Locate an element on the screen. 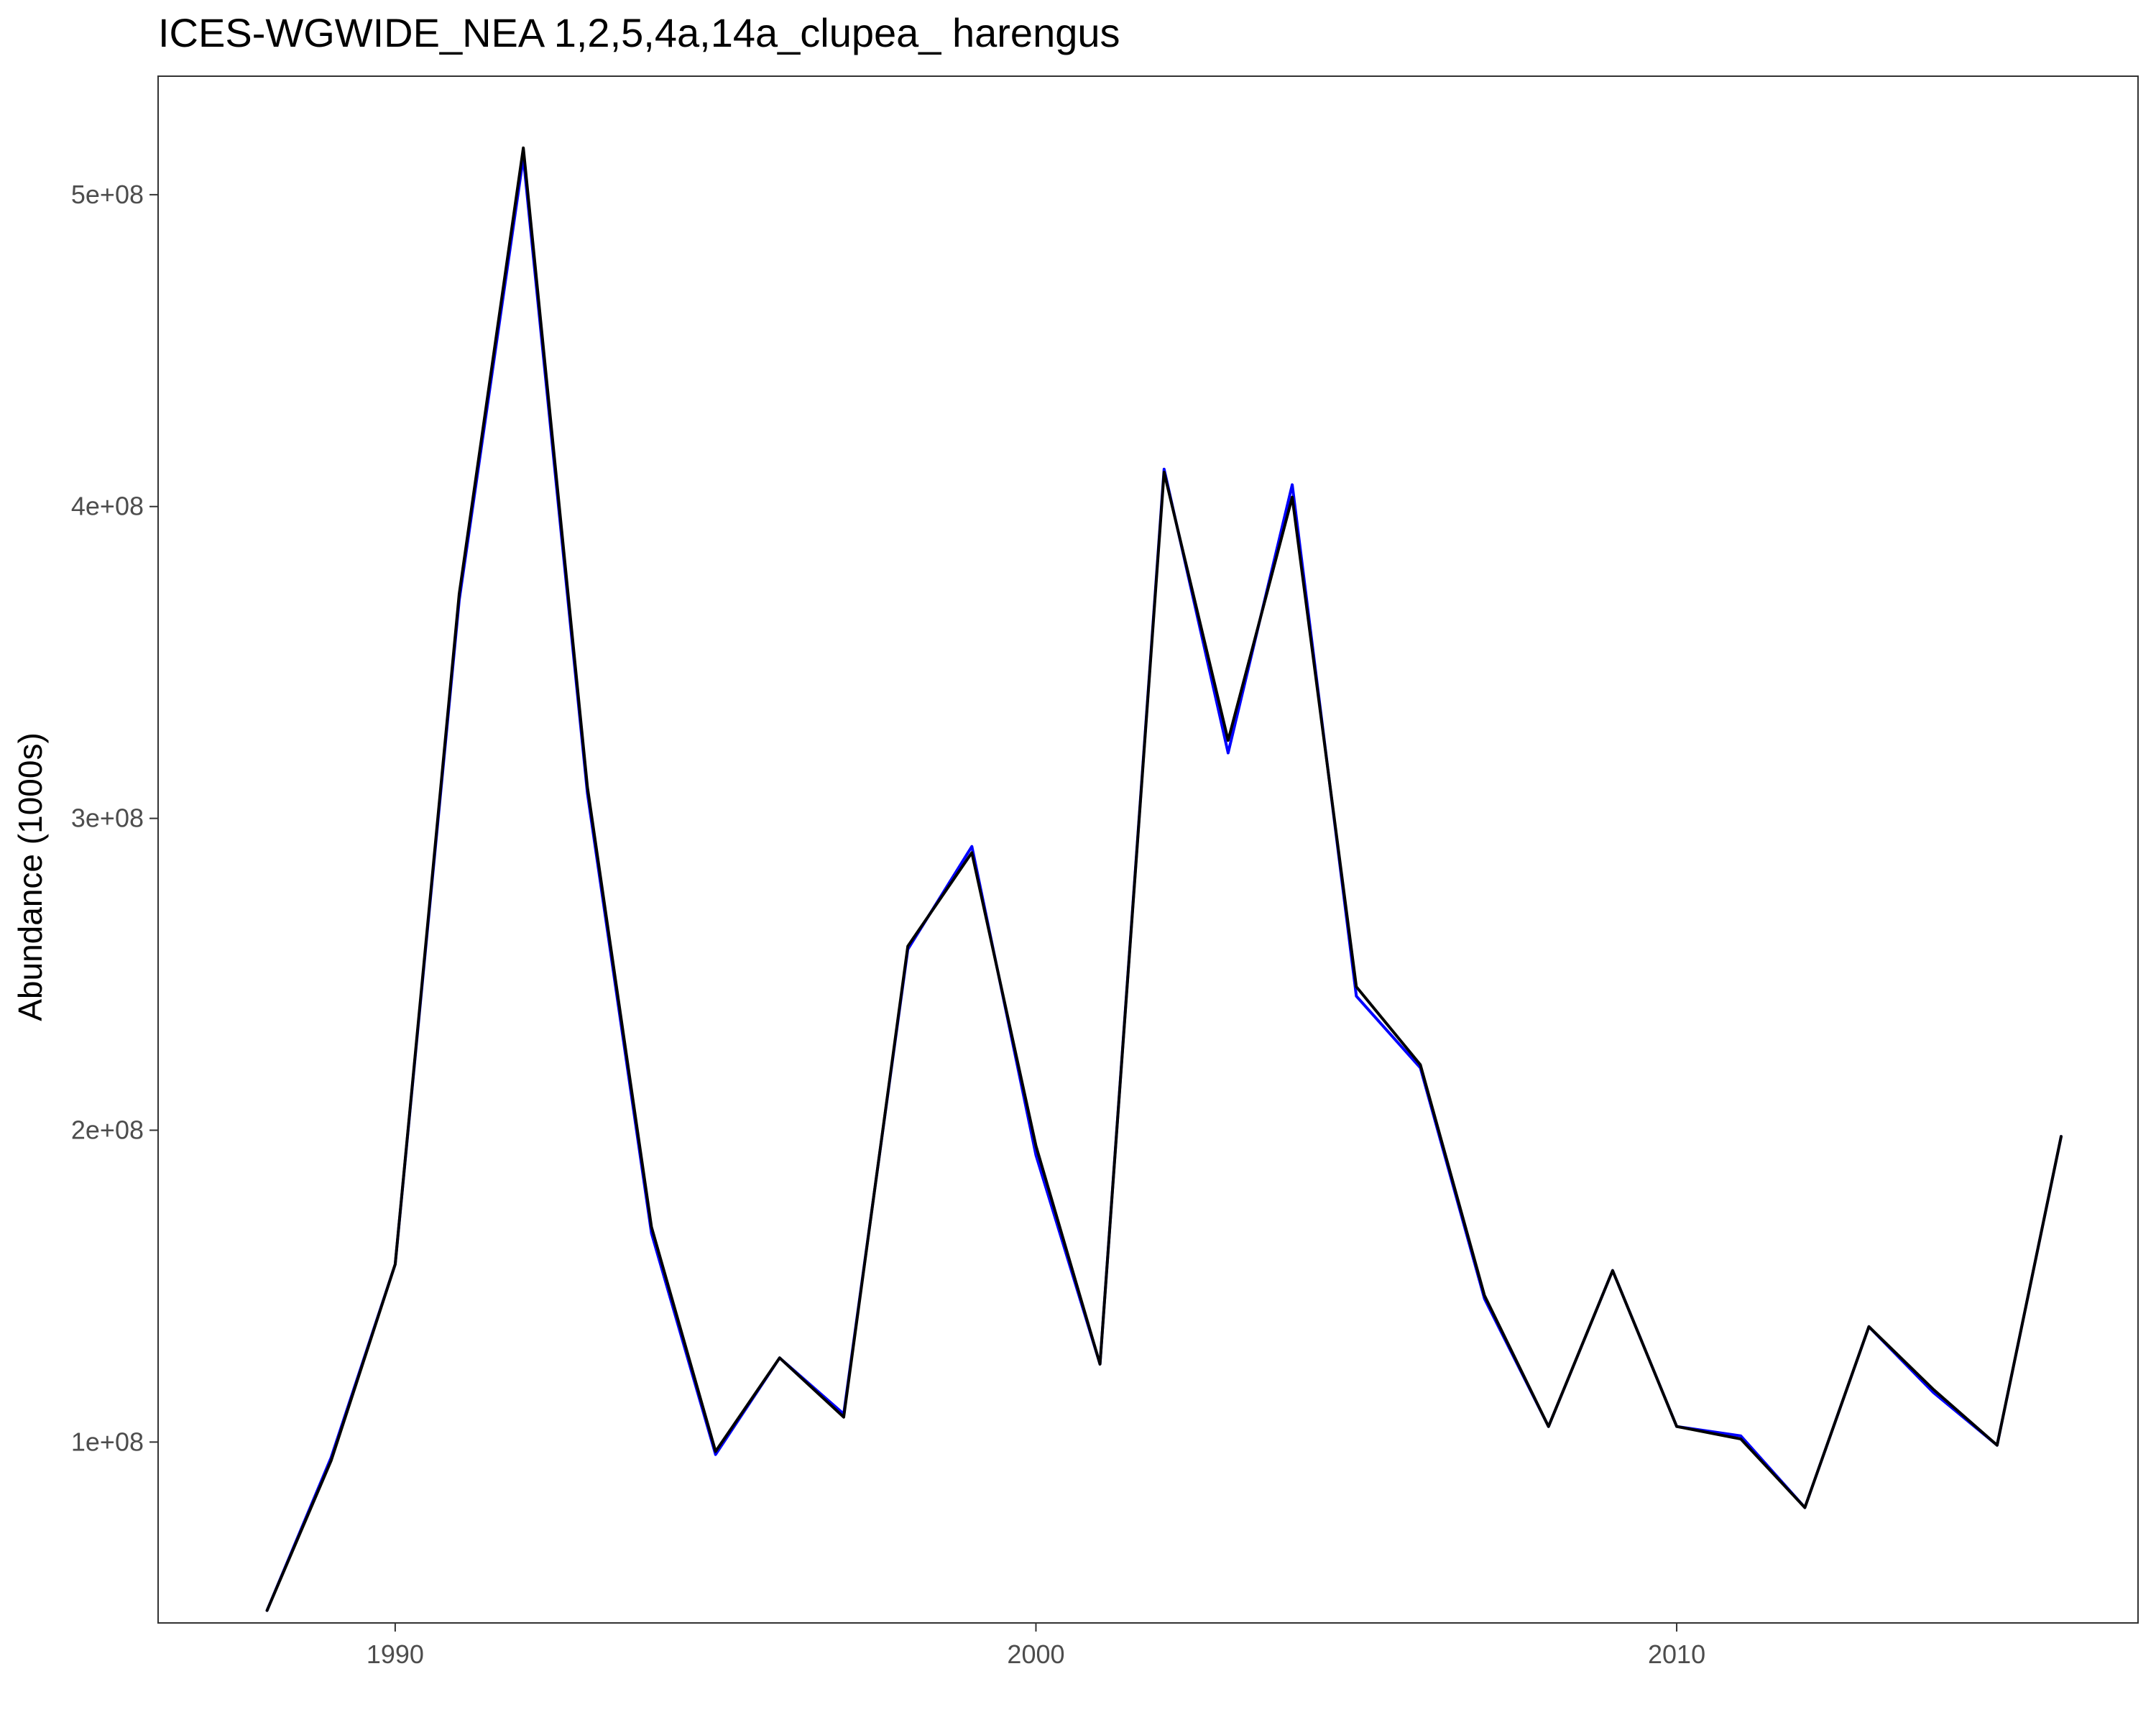 This screenshot has height=1725, width=2156. y-axis-title: Abundance (1000s) is located at coordinates (30, 876).